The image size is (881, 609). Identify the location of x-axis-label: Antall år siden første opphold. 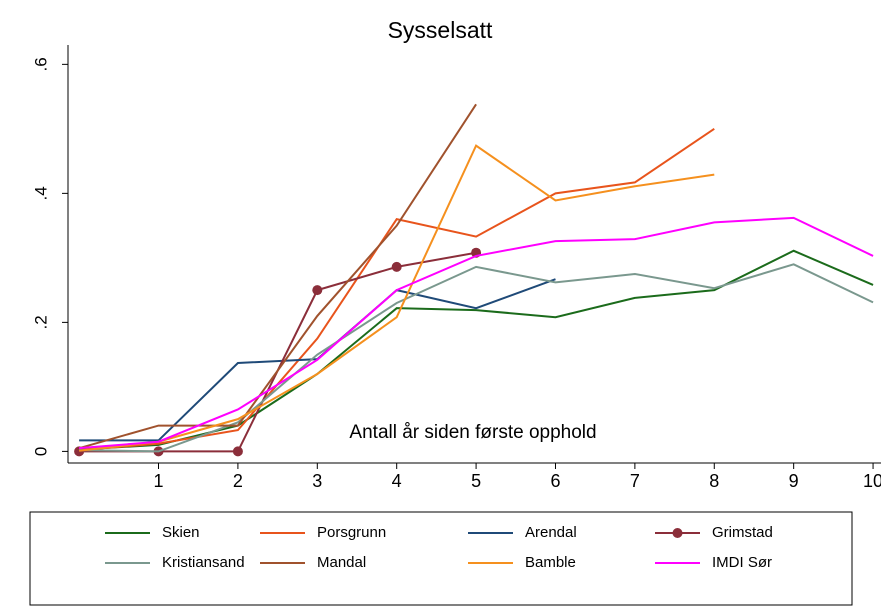
(472, 432).